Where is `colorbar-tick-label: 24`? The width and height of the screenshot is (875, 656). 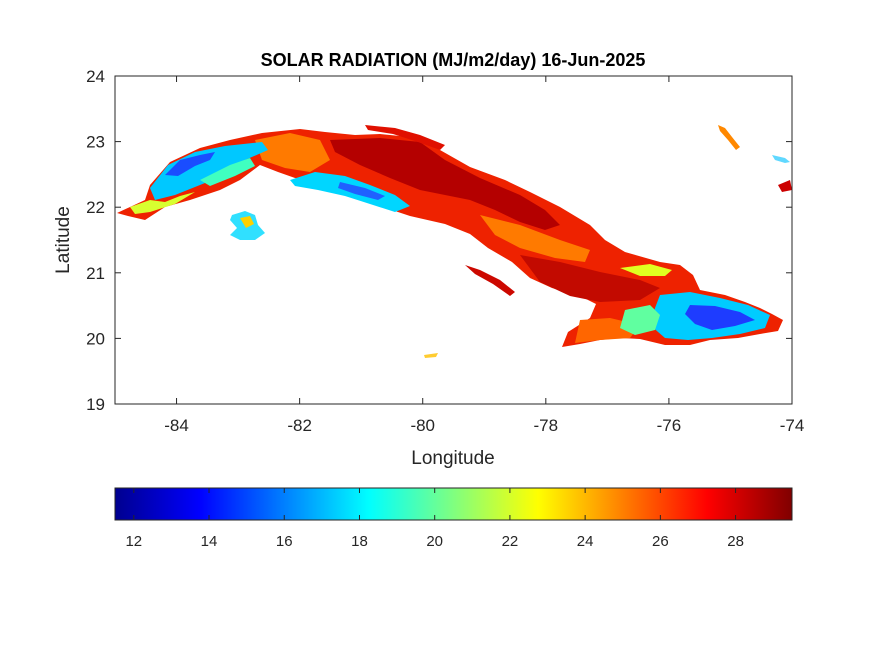 colorbar-tick-label: 24 is located at coordinates (585, 541).